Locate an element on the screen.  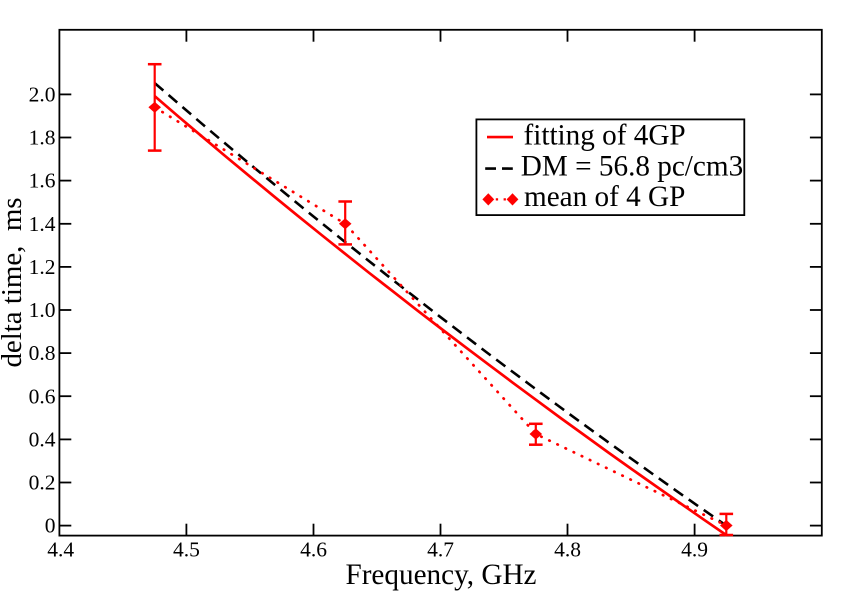
svg-text: 1.8 is located at coordinates (42, 138).